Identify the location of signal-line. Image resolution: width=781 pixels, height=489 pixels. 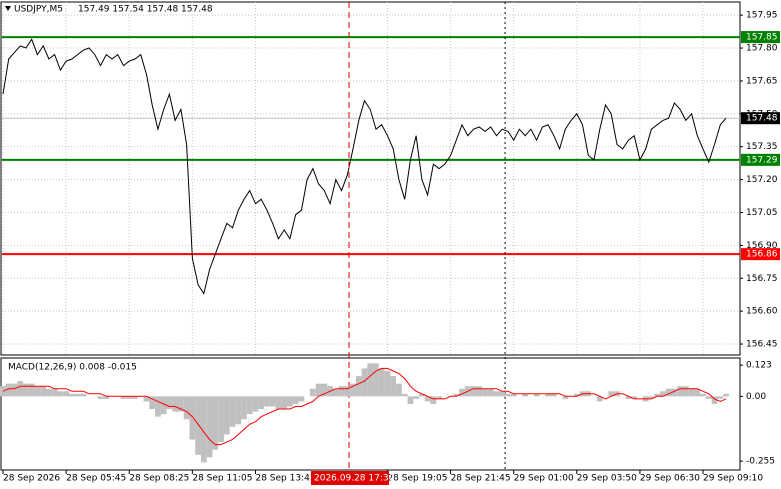
(364, 406).